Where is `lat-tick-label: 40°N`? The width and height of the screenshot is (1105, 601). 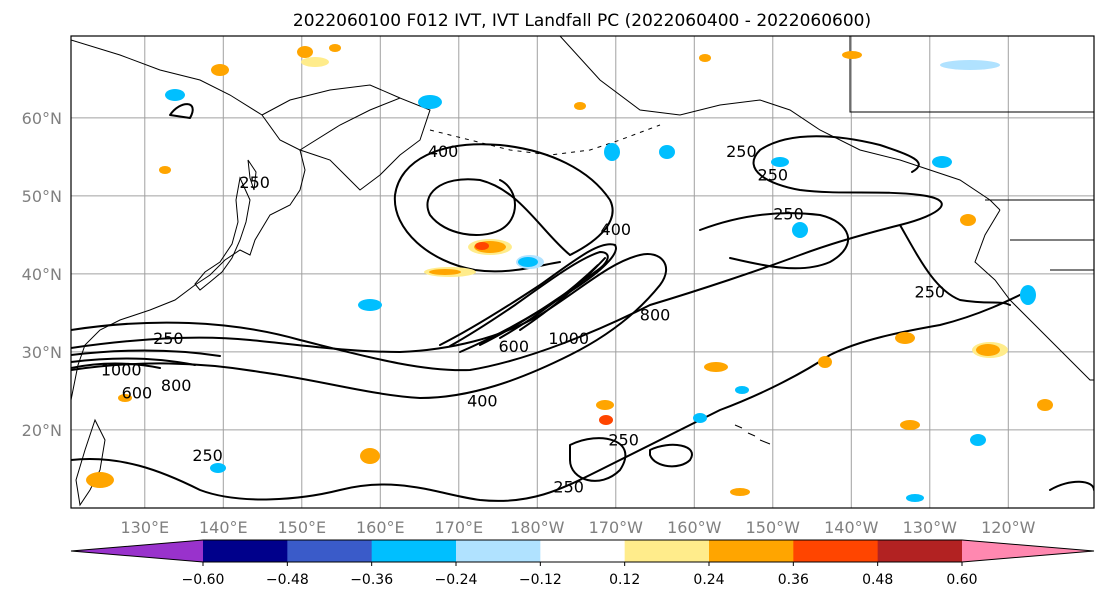 lat-tick-label: 40°N is located at coordinates (42, 274).